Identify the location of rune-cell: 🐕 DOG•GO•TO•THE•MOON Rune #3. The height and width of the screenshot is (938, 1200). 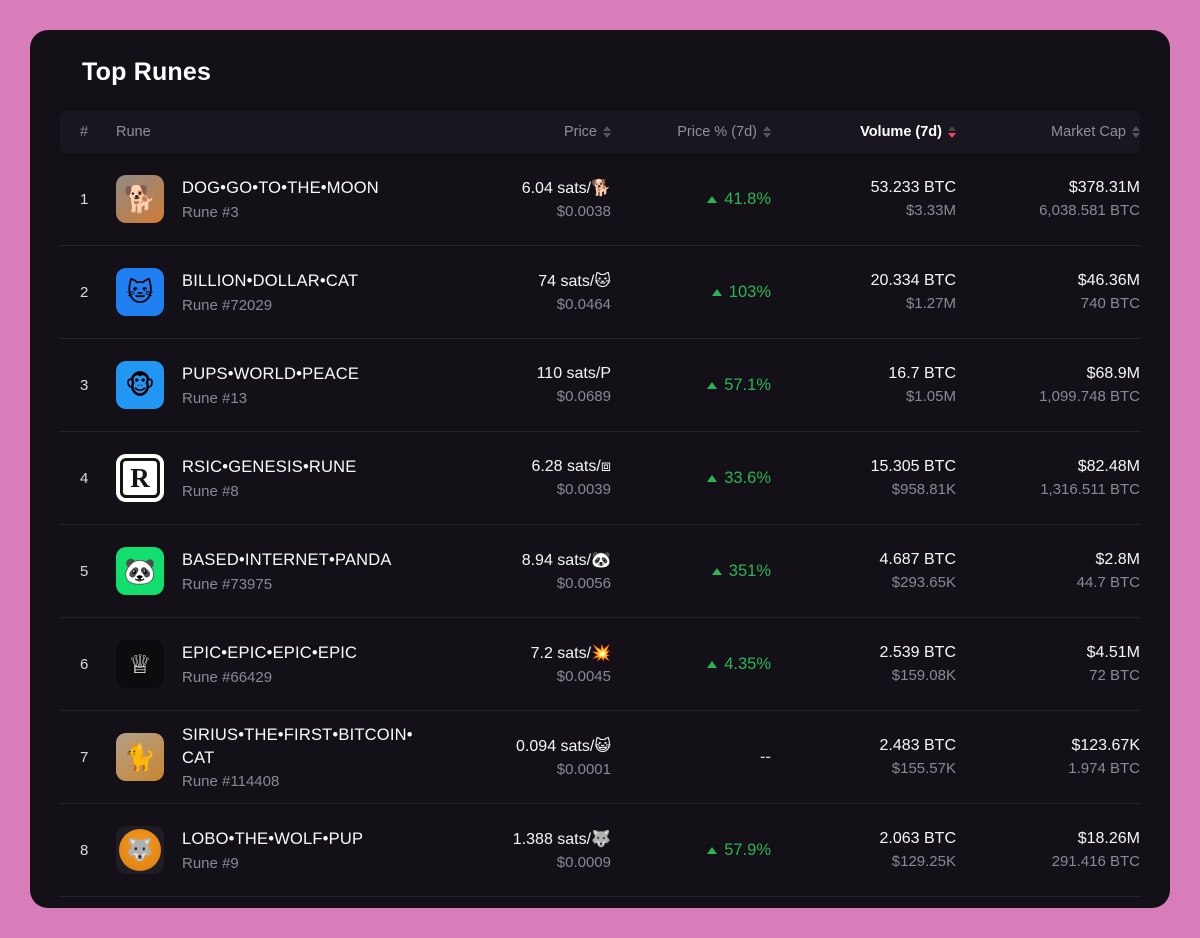
(276, 199).